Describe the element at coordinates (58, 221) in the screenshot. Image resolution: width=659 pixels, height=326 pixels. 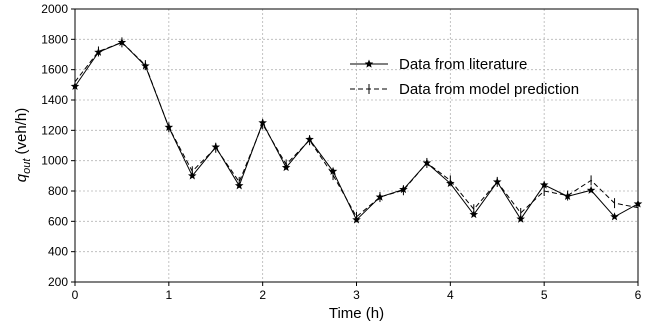
I see `y-tick-label: 600` at that location.